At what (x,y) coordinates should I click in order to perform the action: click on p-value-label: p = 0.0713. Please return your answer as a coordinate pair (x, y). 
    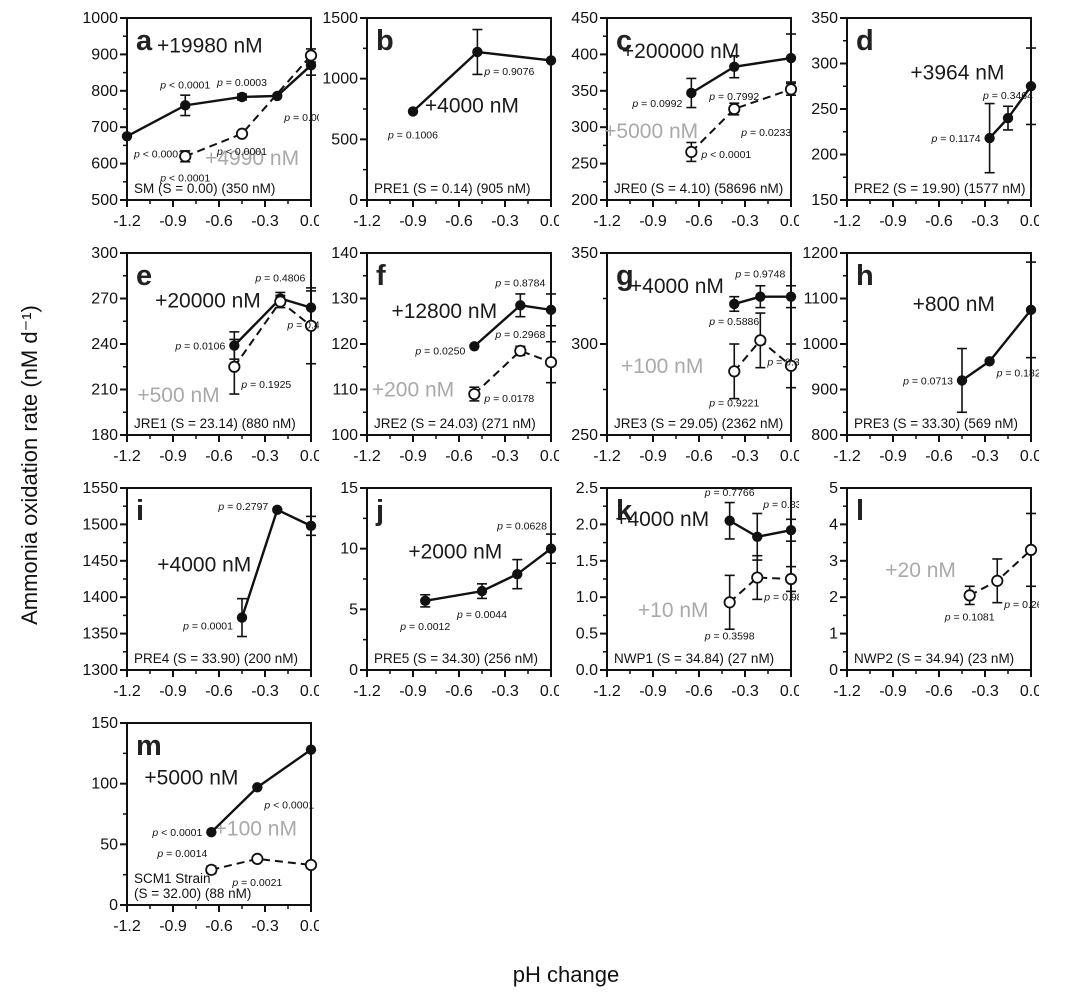
    Looking at the image, I should click on (927, 381).